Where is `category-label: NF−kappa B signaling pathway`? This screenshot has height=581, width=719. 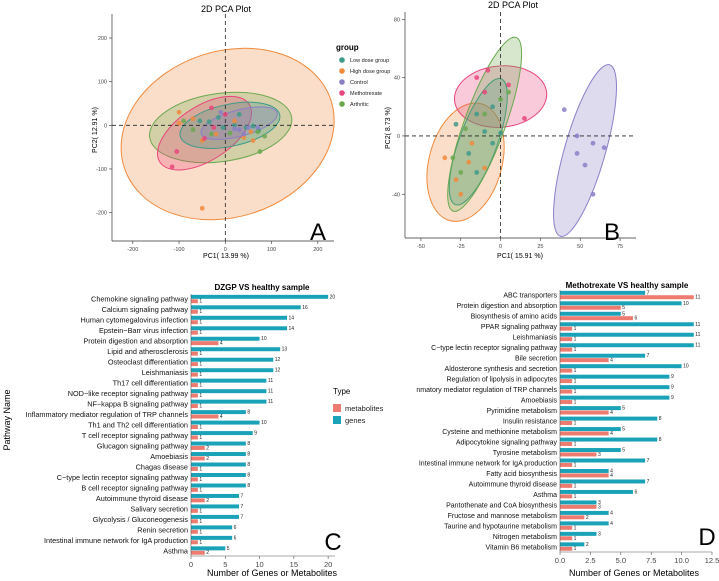
category-label: NF−kappa B signaling pathway is located at coordinates (137, 404).